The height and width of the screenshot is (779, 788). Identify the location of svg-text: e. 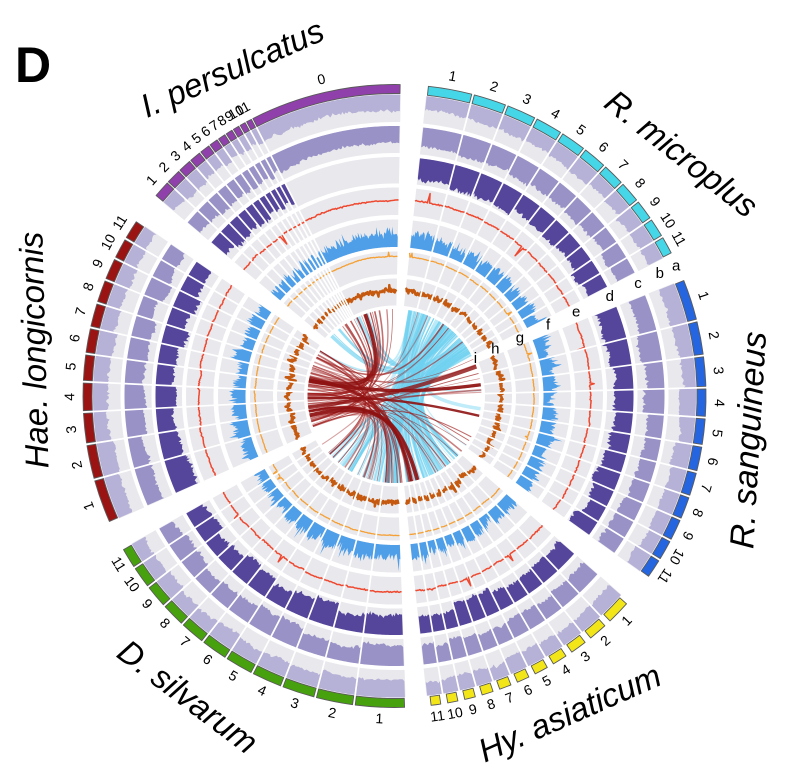
(576, 311).